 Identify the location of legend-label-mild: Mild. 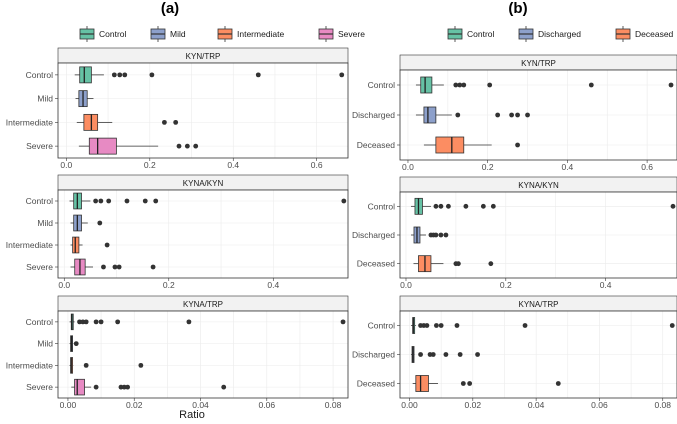
(178, 34).